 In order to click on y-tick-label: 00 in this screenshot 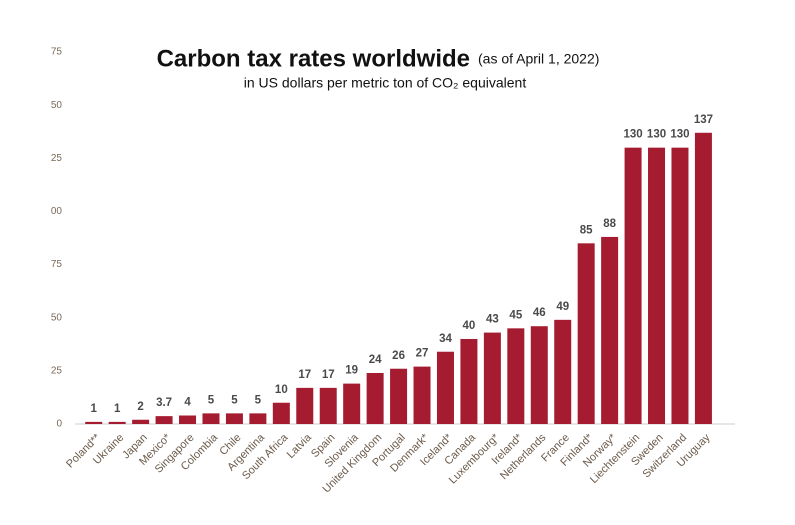, I will do `click(57, 211)`.